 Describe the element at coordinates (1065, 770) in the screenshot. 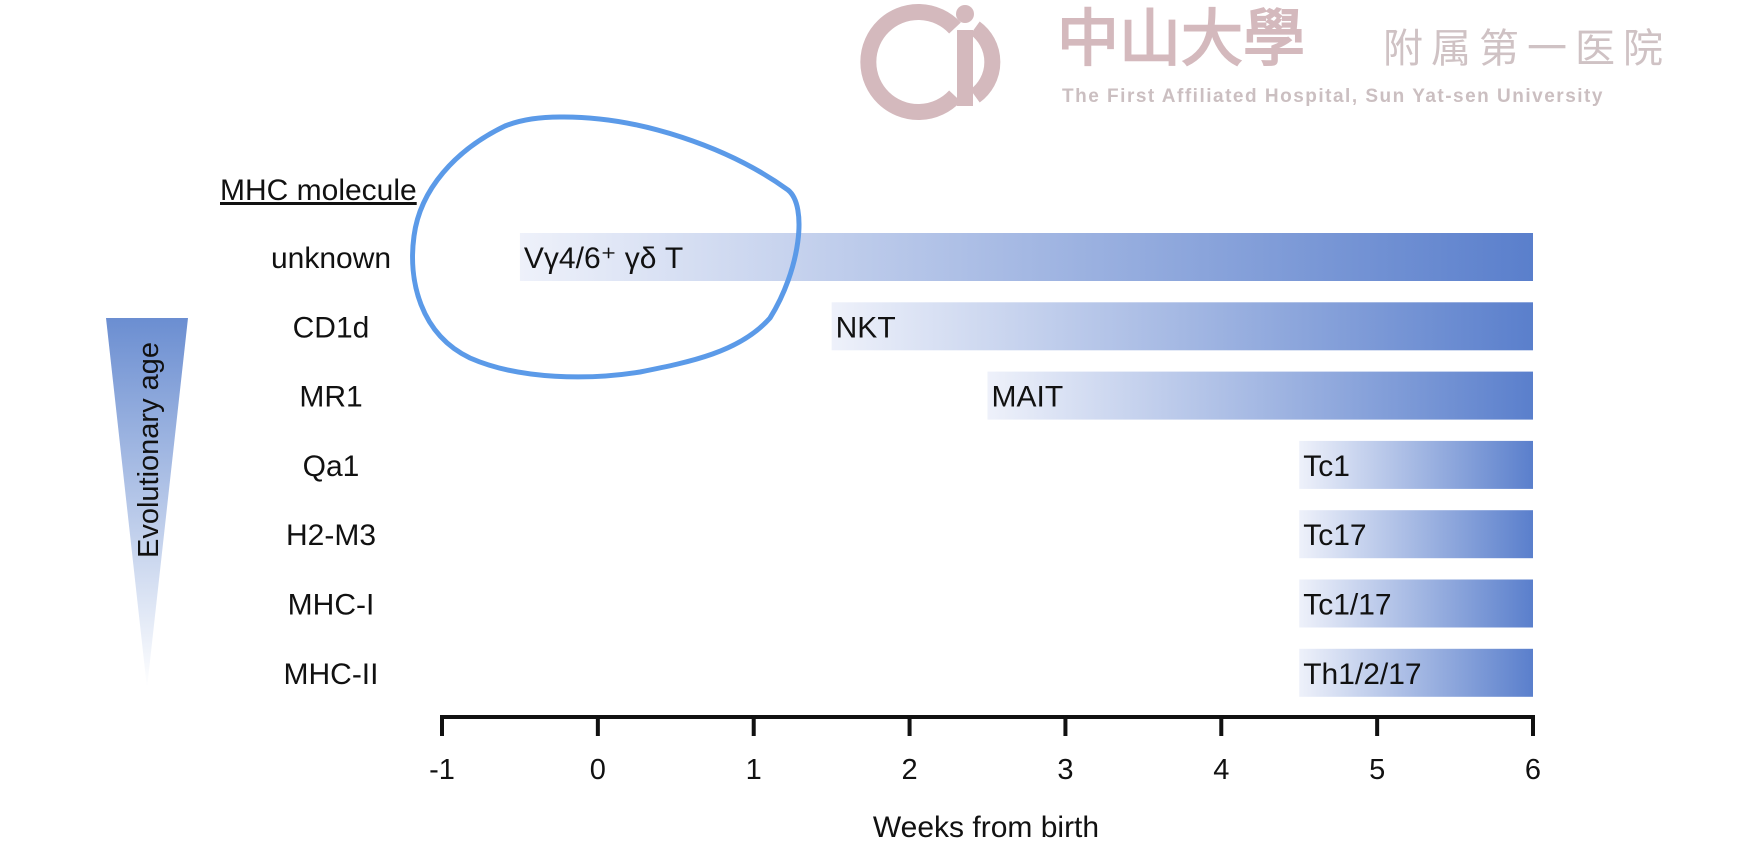

I see `x-tick-label-3: 3` at that location.